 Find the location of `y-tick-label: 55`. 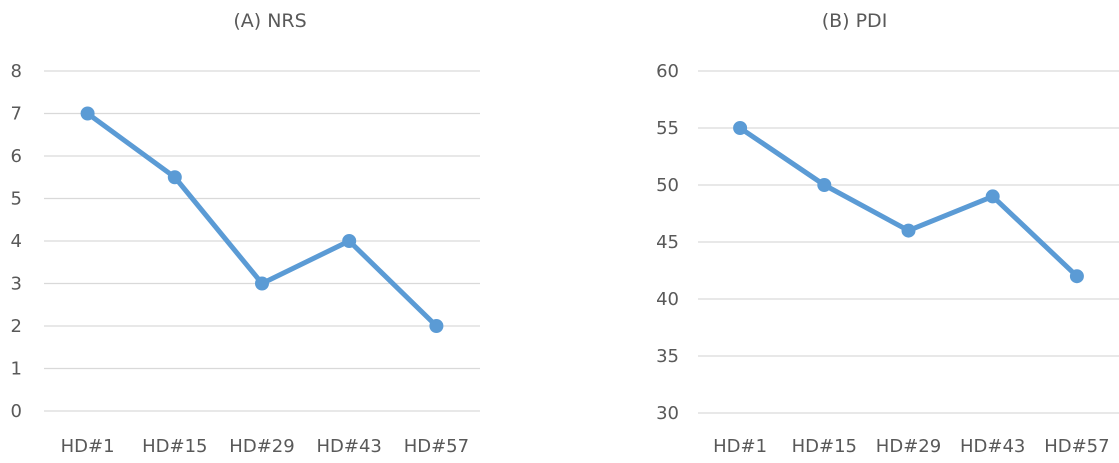

y-tick-label: 55 is located at coordinates (667, 128).